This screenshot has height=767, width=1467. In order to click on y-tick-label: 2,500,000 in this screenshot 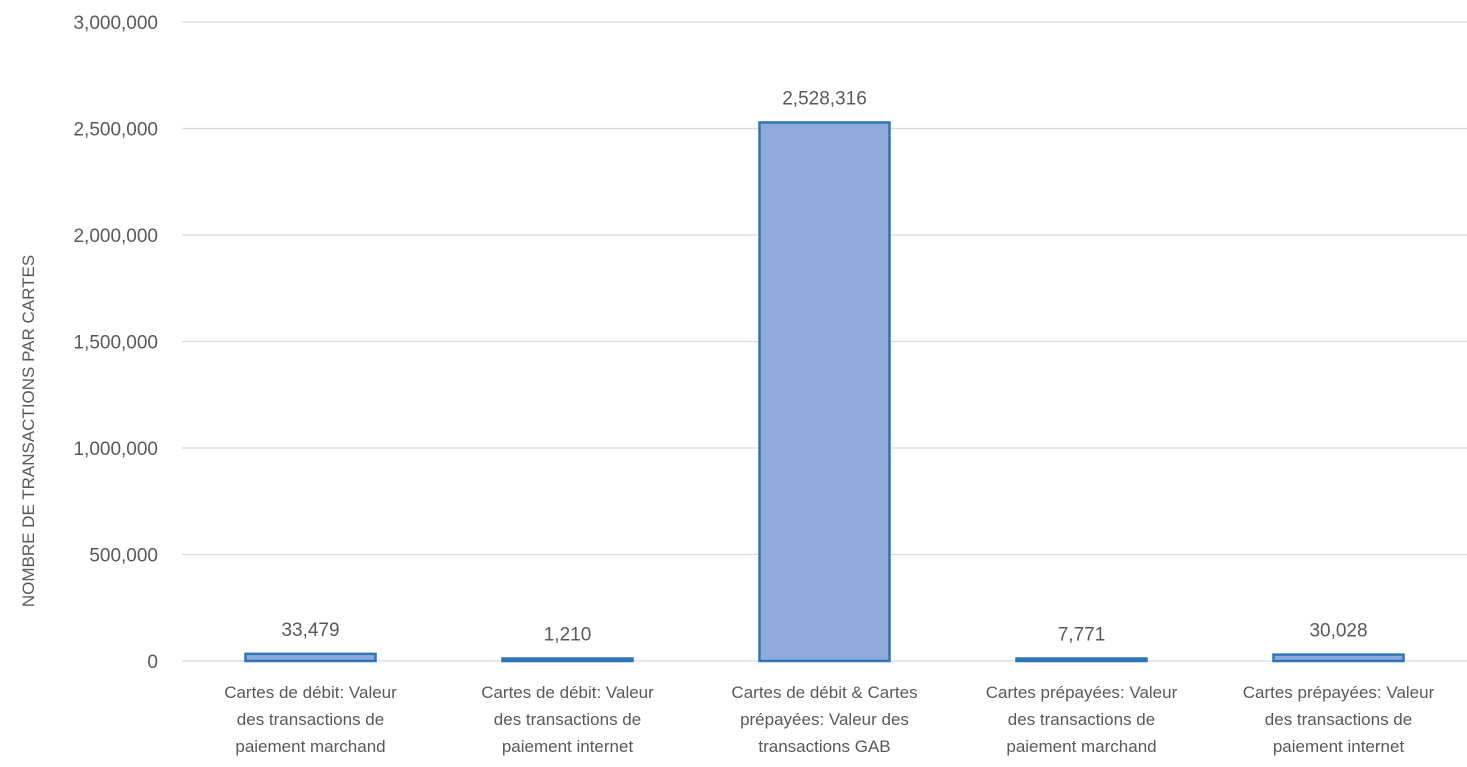, I will do `click(115, 130)`.